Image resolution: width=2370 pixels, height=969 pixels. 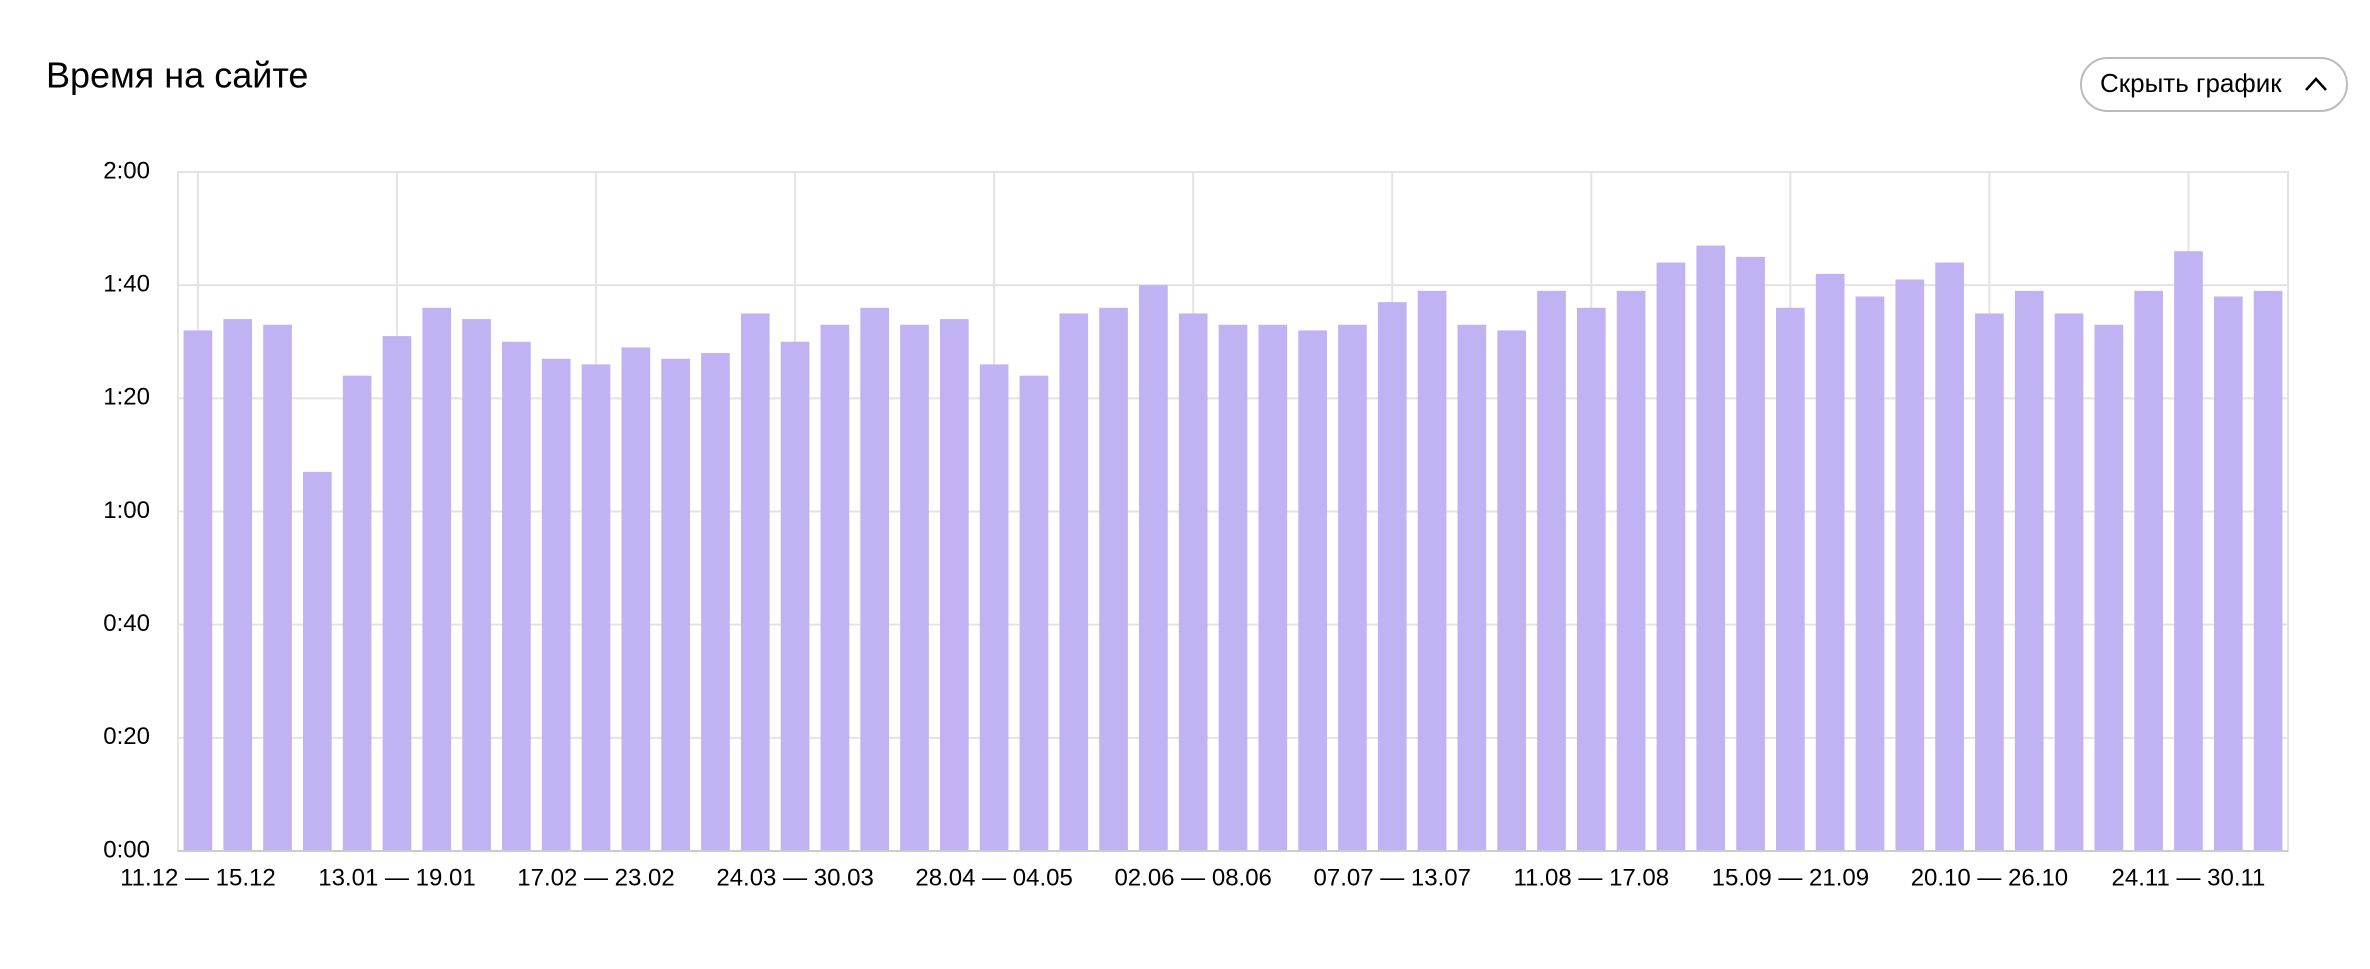 I want to click on hide-chart-button: Скрыть график, so click(x=2214, y=84).